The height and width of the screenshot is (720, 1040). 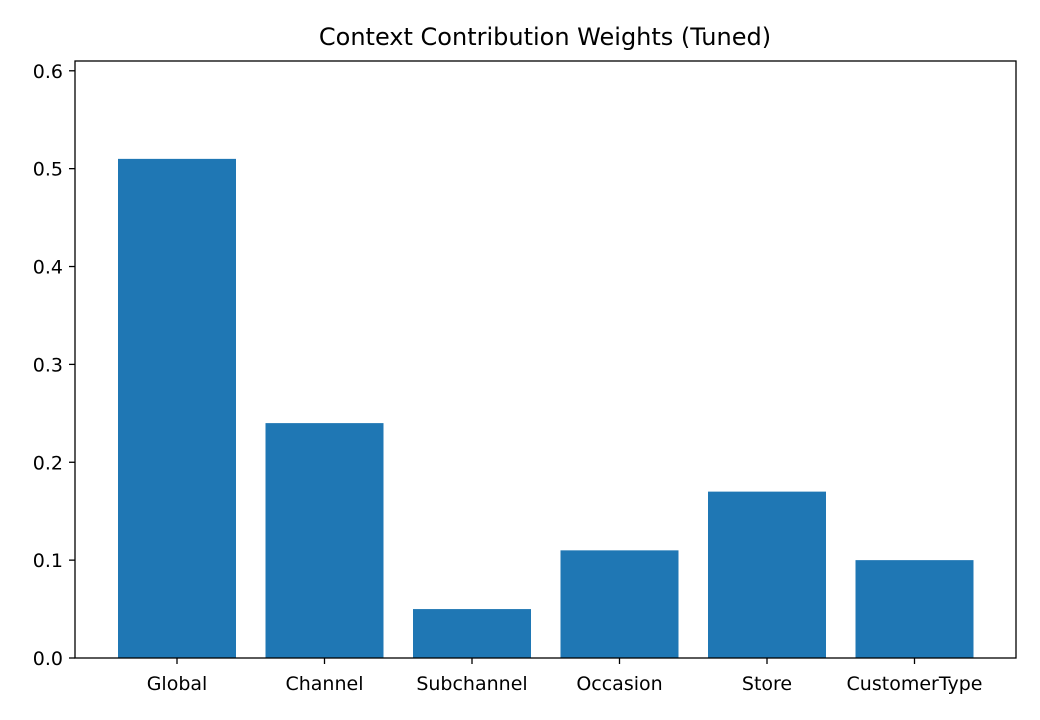 What do you see at coordinates (48, 463) in the screenshot?
I see `y-tick-label: 0.2` at bounding box center [48, 463].